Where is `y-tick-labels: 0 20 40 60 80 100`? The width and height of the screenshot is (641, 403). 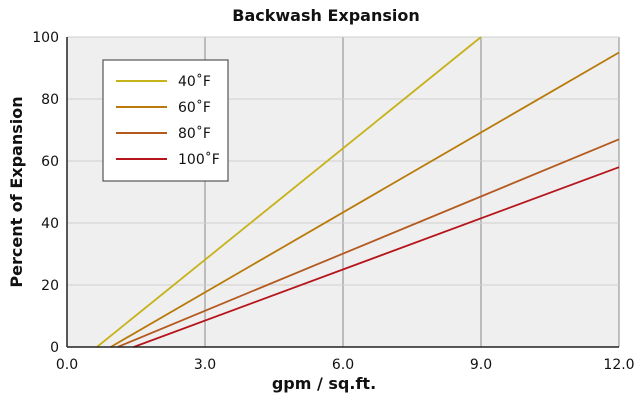 y-tick-labels: 0 20 40 60 80 100 is located at coordinates (45, 193).